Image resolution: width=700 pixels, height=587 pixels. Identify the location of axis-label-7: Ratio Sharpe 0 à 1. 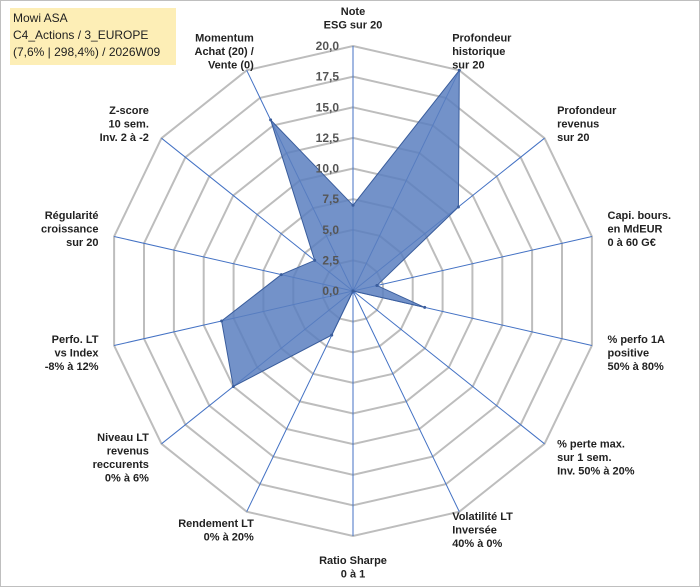
(353, 568).